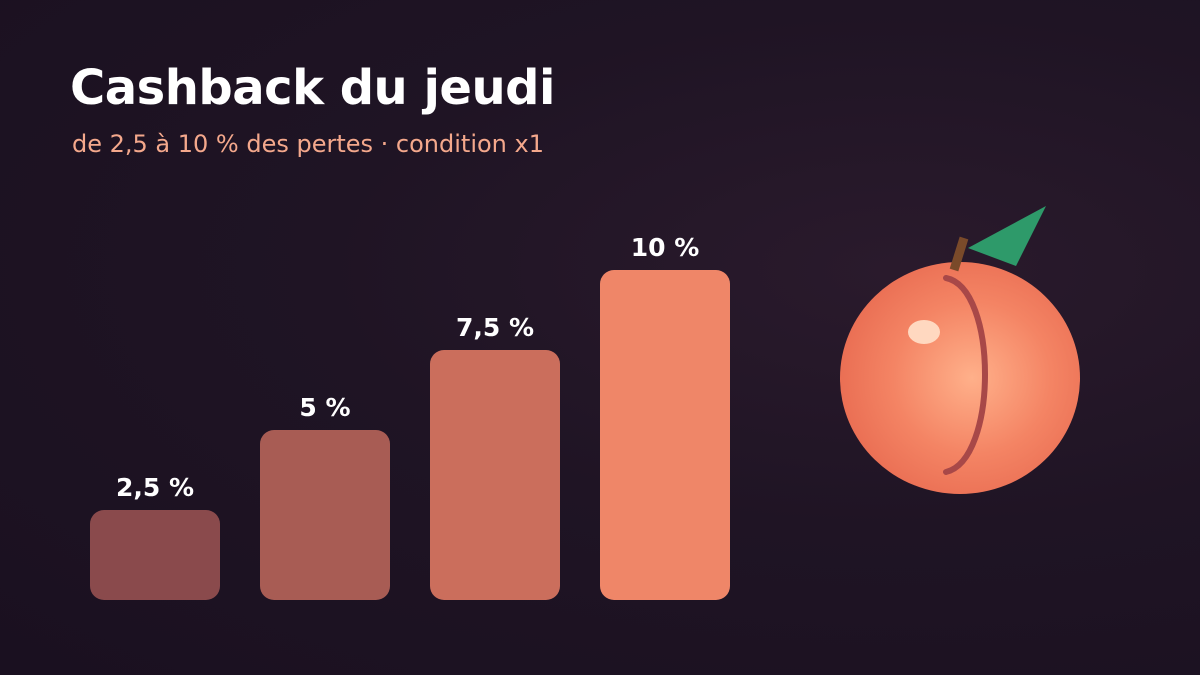  Describe the element at coordinates (959, 254) in the screenshot. I see `peach-stem` at that location.